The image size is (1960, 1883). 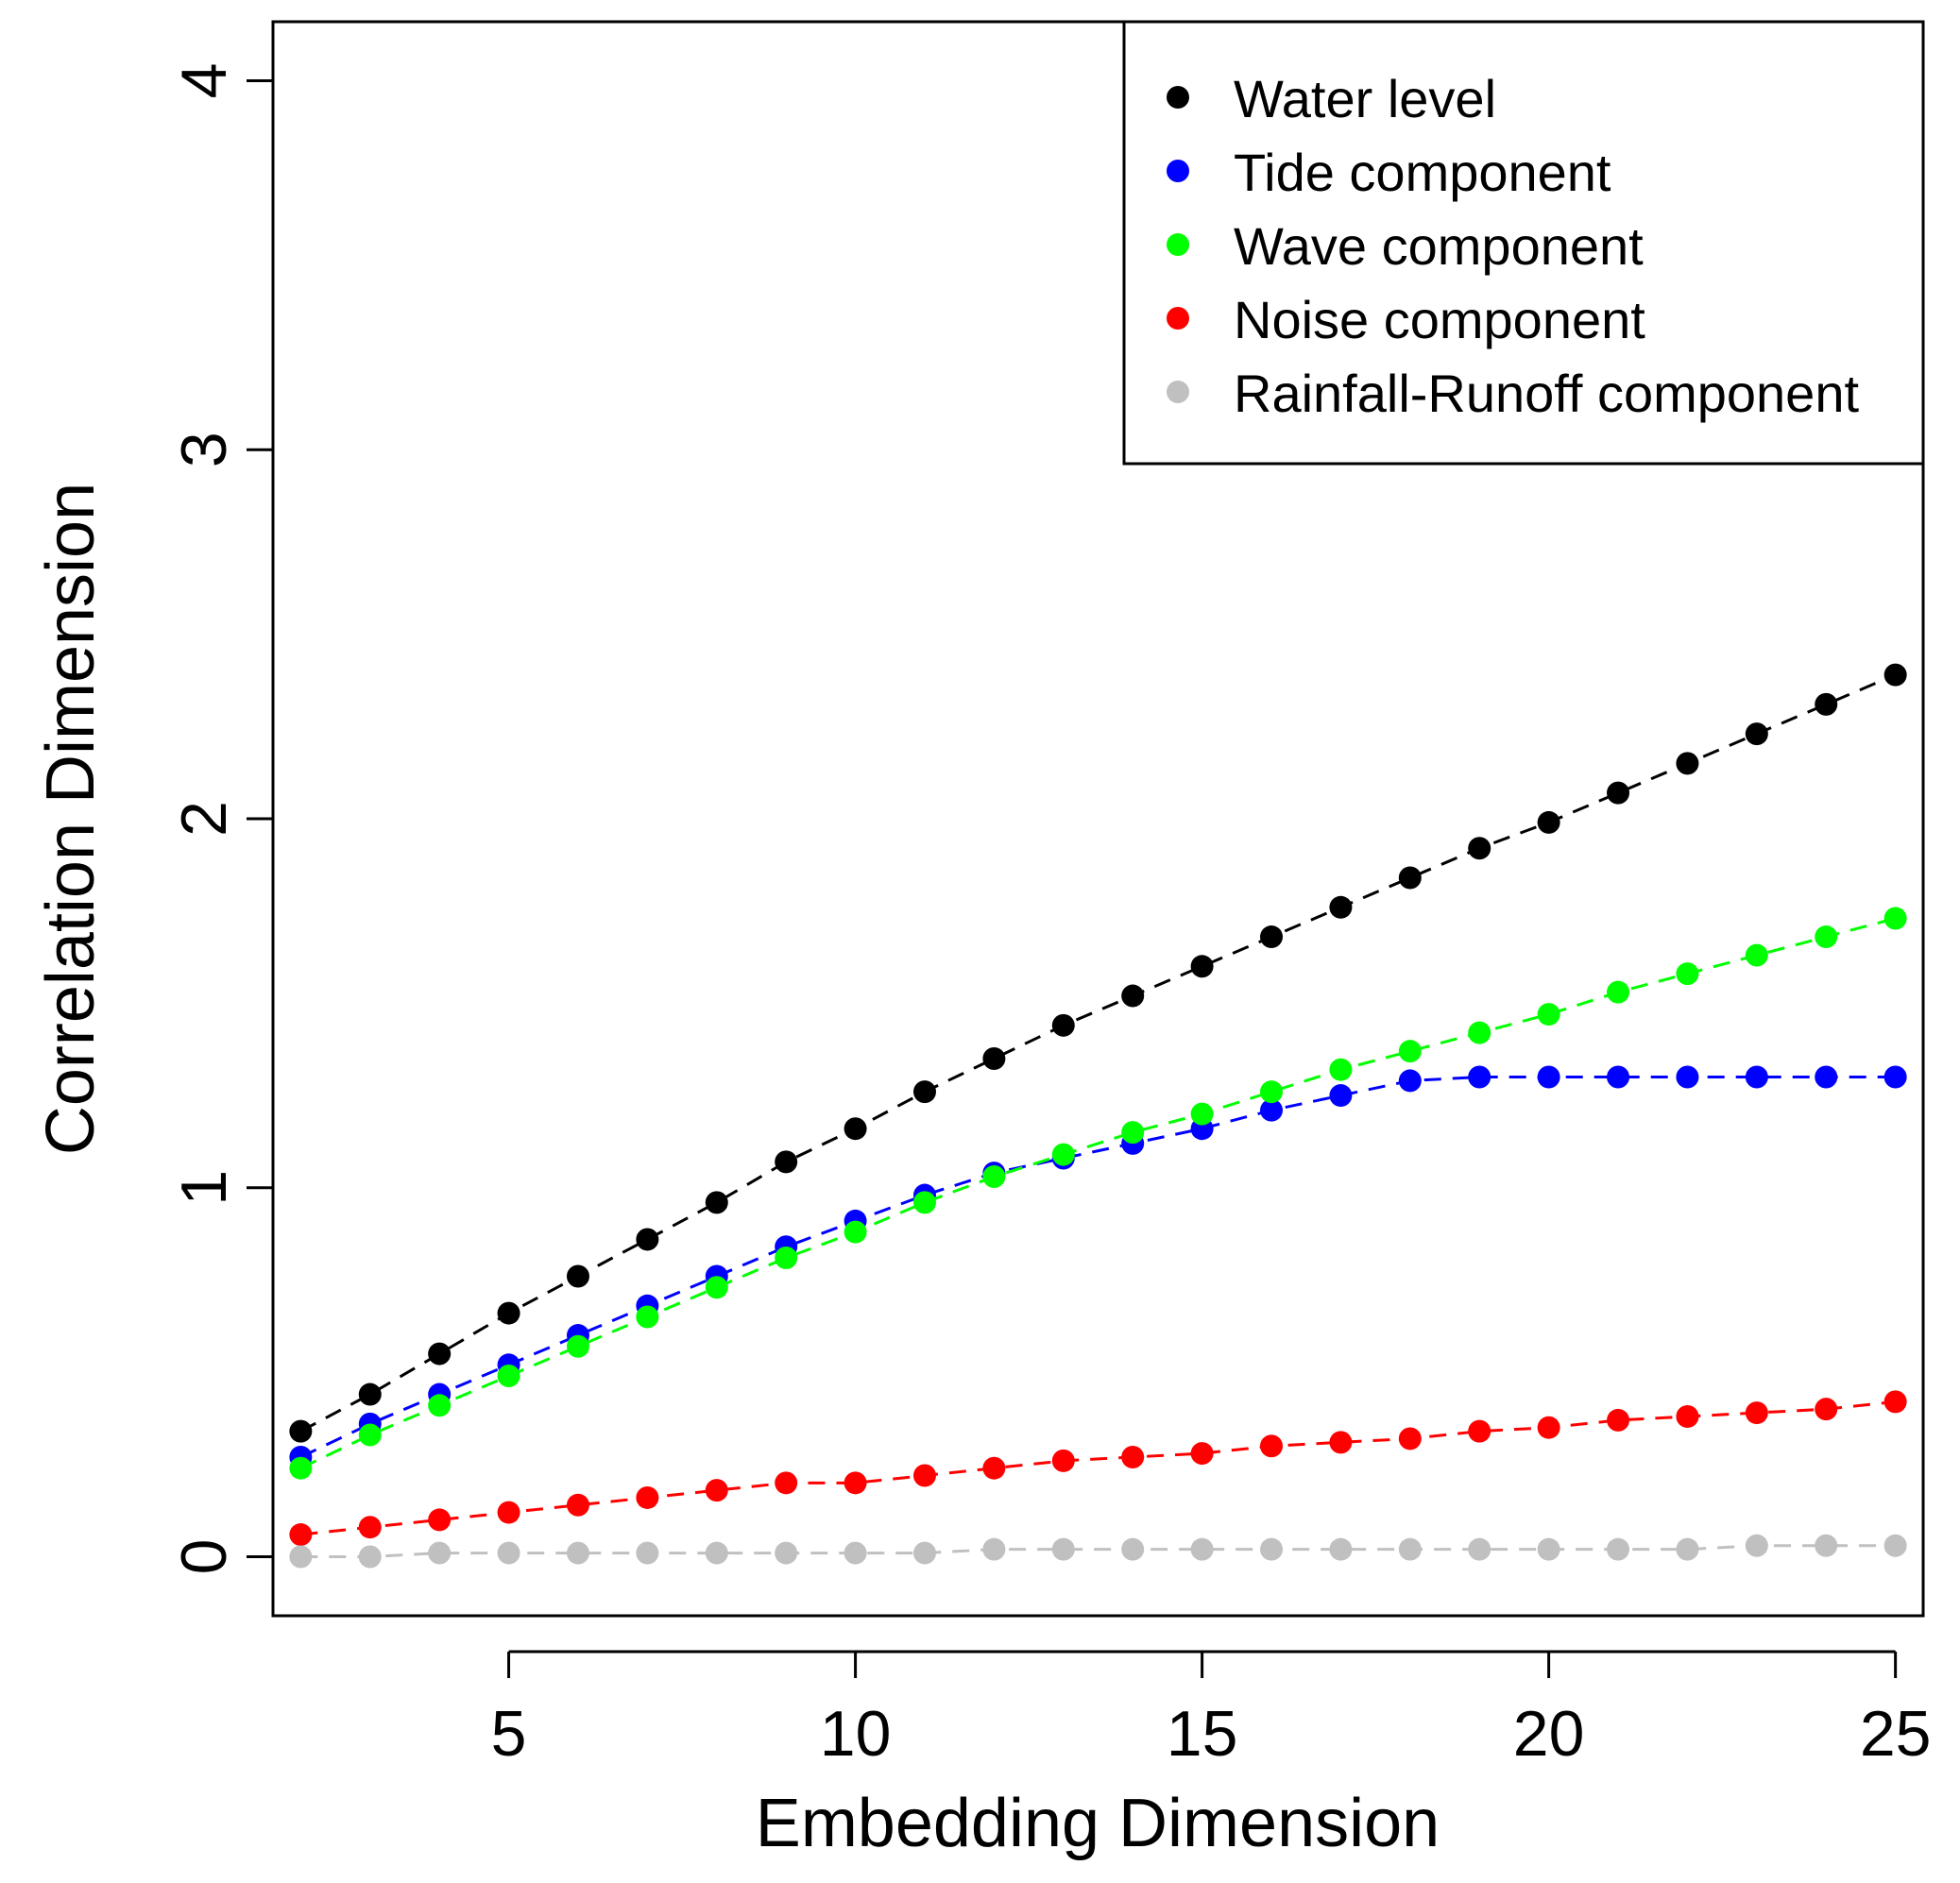 I want to click on series-noise-component, so click(x=1098, y=1468).